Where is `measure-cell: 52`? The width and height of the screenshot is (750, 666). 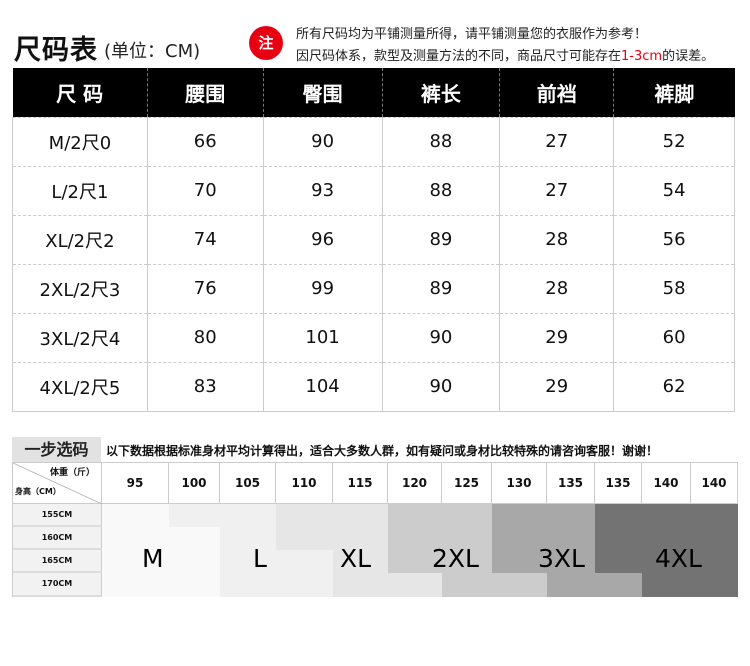 measure-cell: 52 is located at coordinates (674, 141).